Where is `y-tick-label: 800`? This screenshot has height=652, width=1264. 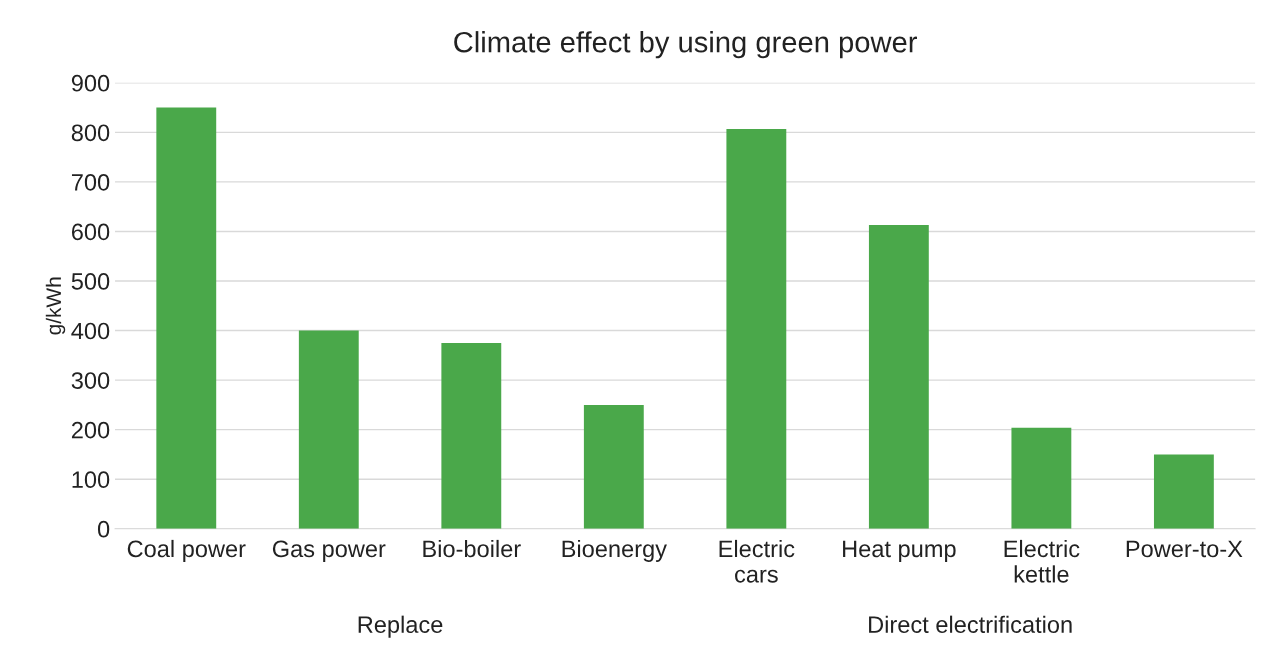
y-tick-label: 800 is located at coordinates (90, 133).